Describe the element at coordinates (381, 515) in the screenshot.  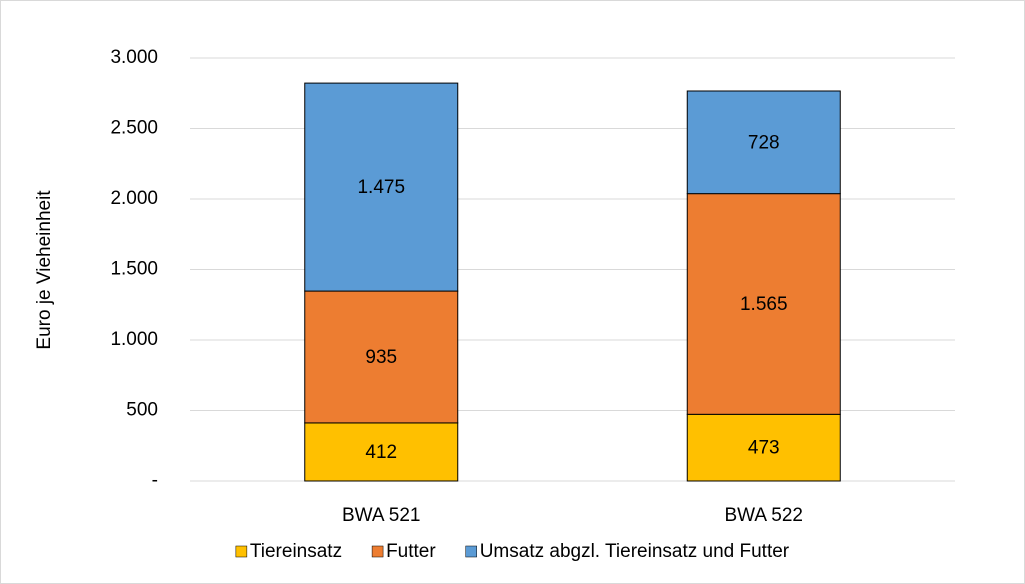
I see `x-tick-label: BWA 521` at that location.